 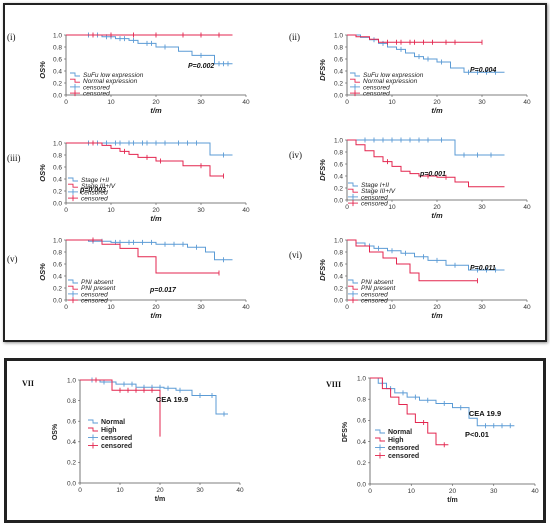 What do you see at coordinates (109, 430) in the screenshot?
I see `legend-label: High` at bounding box center [109, 430].